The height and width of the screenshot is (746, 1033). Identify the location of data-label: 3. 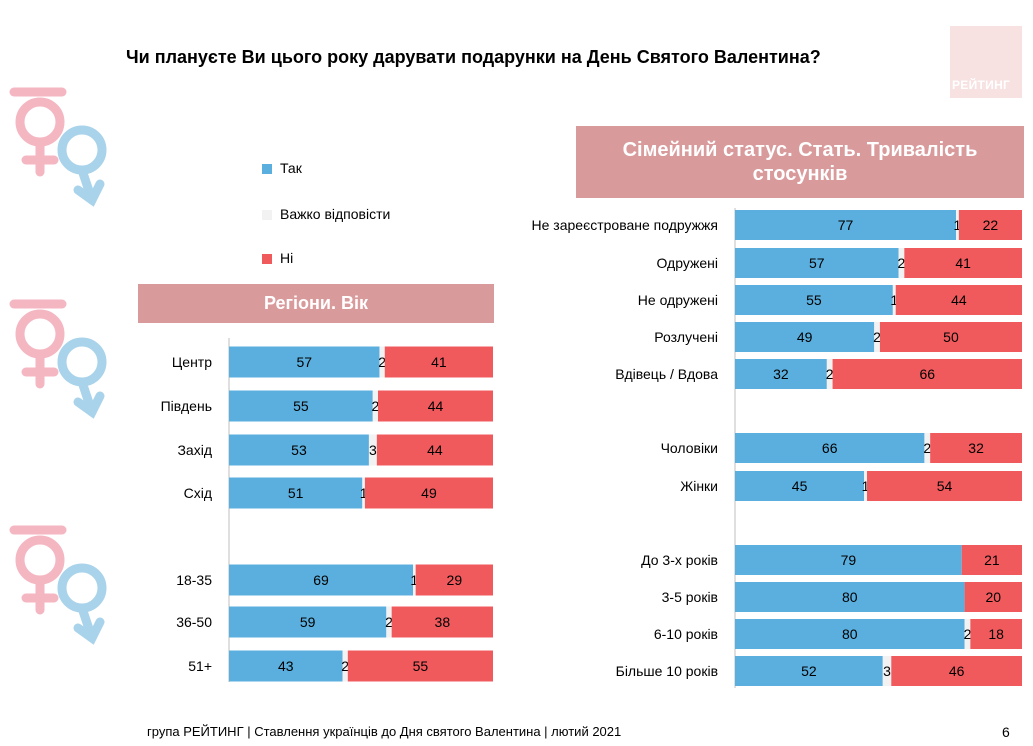
(887, 671).